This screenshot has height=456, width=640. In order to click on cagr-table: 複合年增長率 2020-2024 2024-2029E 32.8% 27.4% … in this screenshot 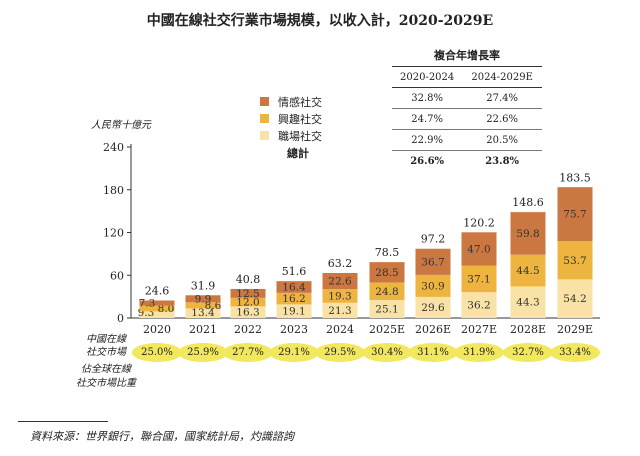, I will do `click(467, 108)`.